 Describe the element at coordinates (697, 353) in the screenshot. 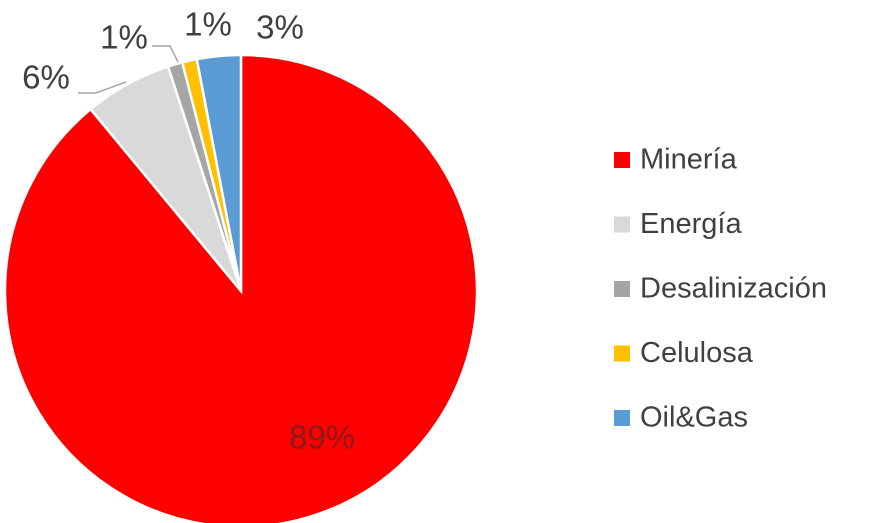

I see `legend-label: Celulosa` at that location.